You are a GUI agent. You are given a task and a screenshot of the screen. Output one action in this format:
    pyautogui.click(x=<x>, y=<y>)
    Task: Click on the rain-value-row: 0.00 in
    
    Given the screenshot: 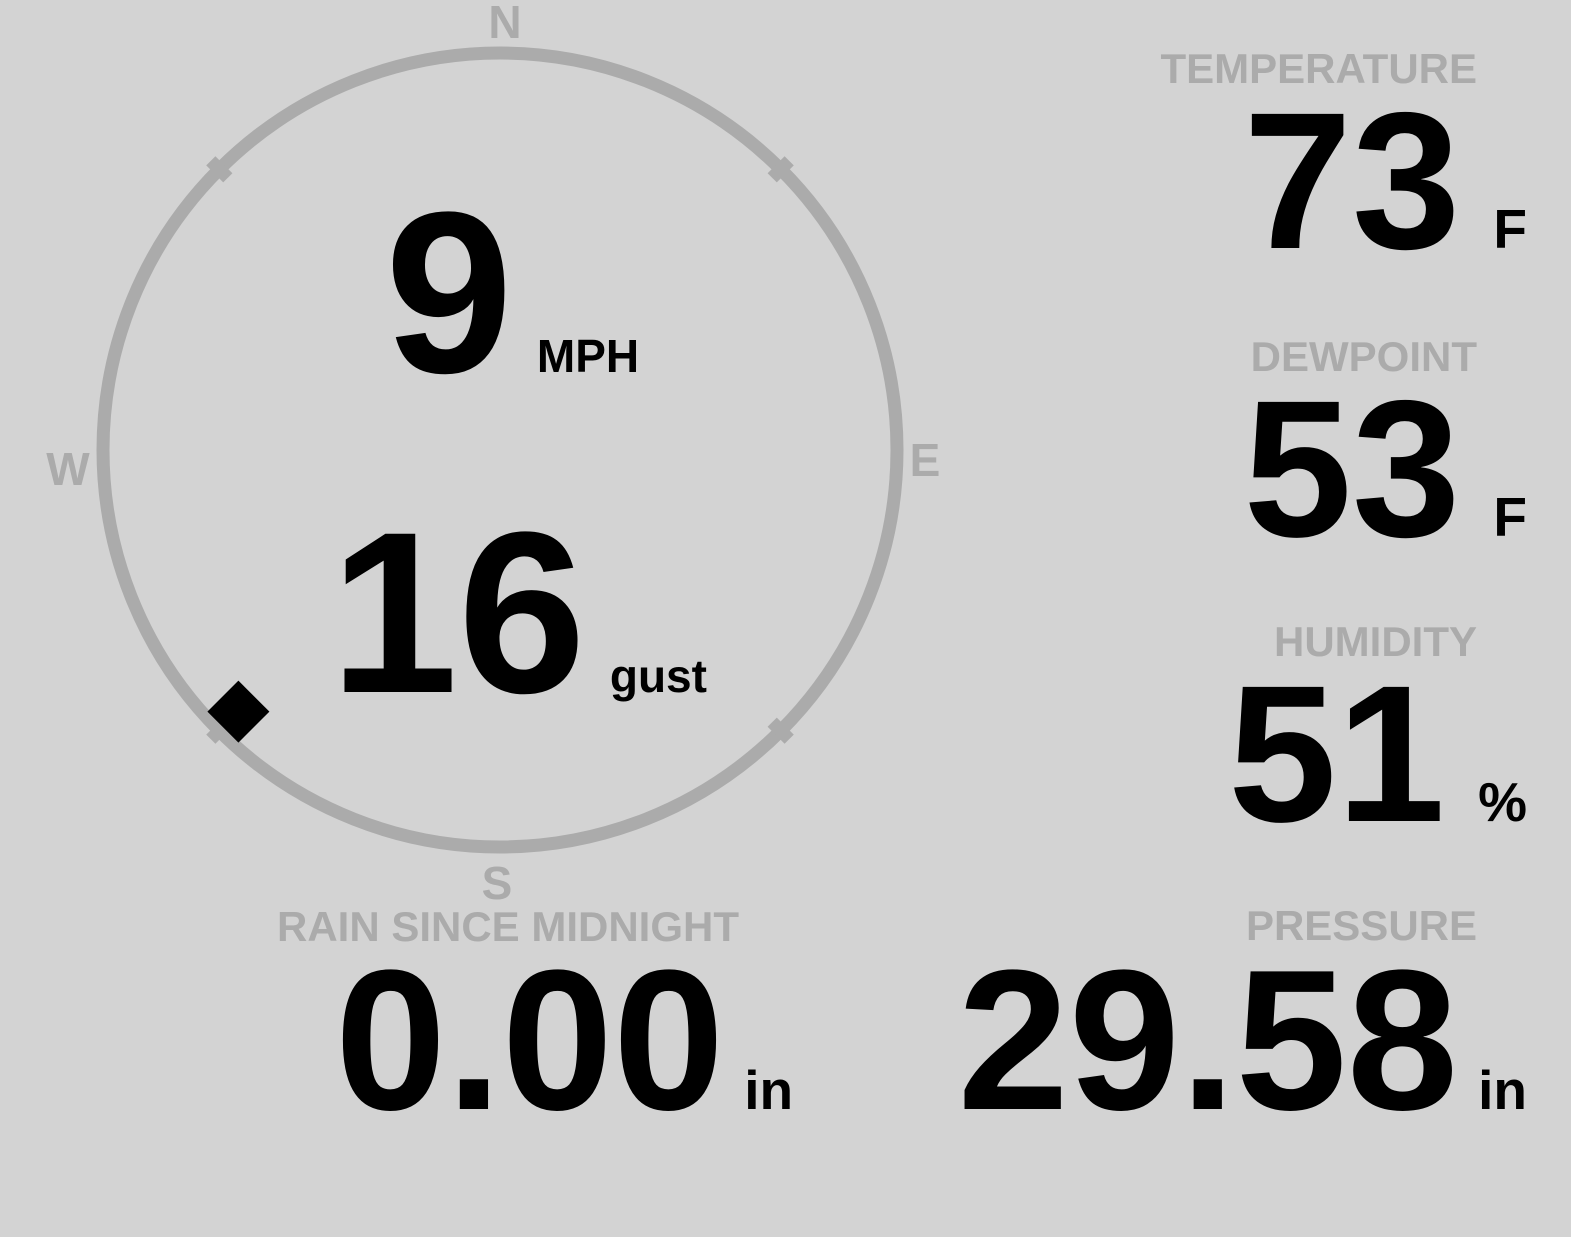 What is the action you would take?
    pyautogui.click(x=564, y=1041)
    